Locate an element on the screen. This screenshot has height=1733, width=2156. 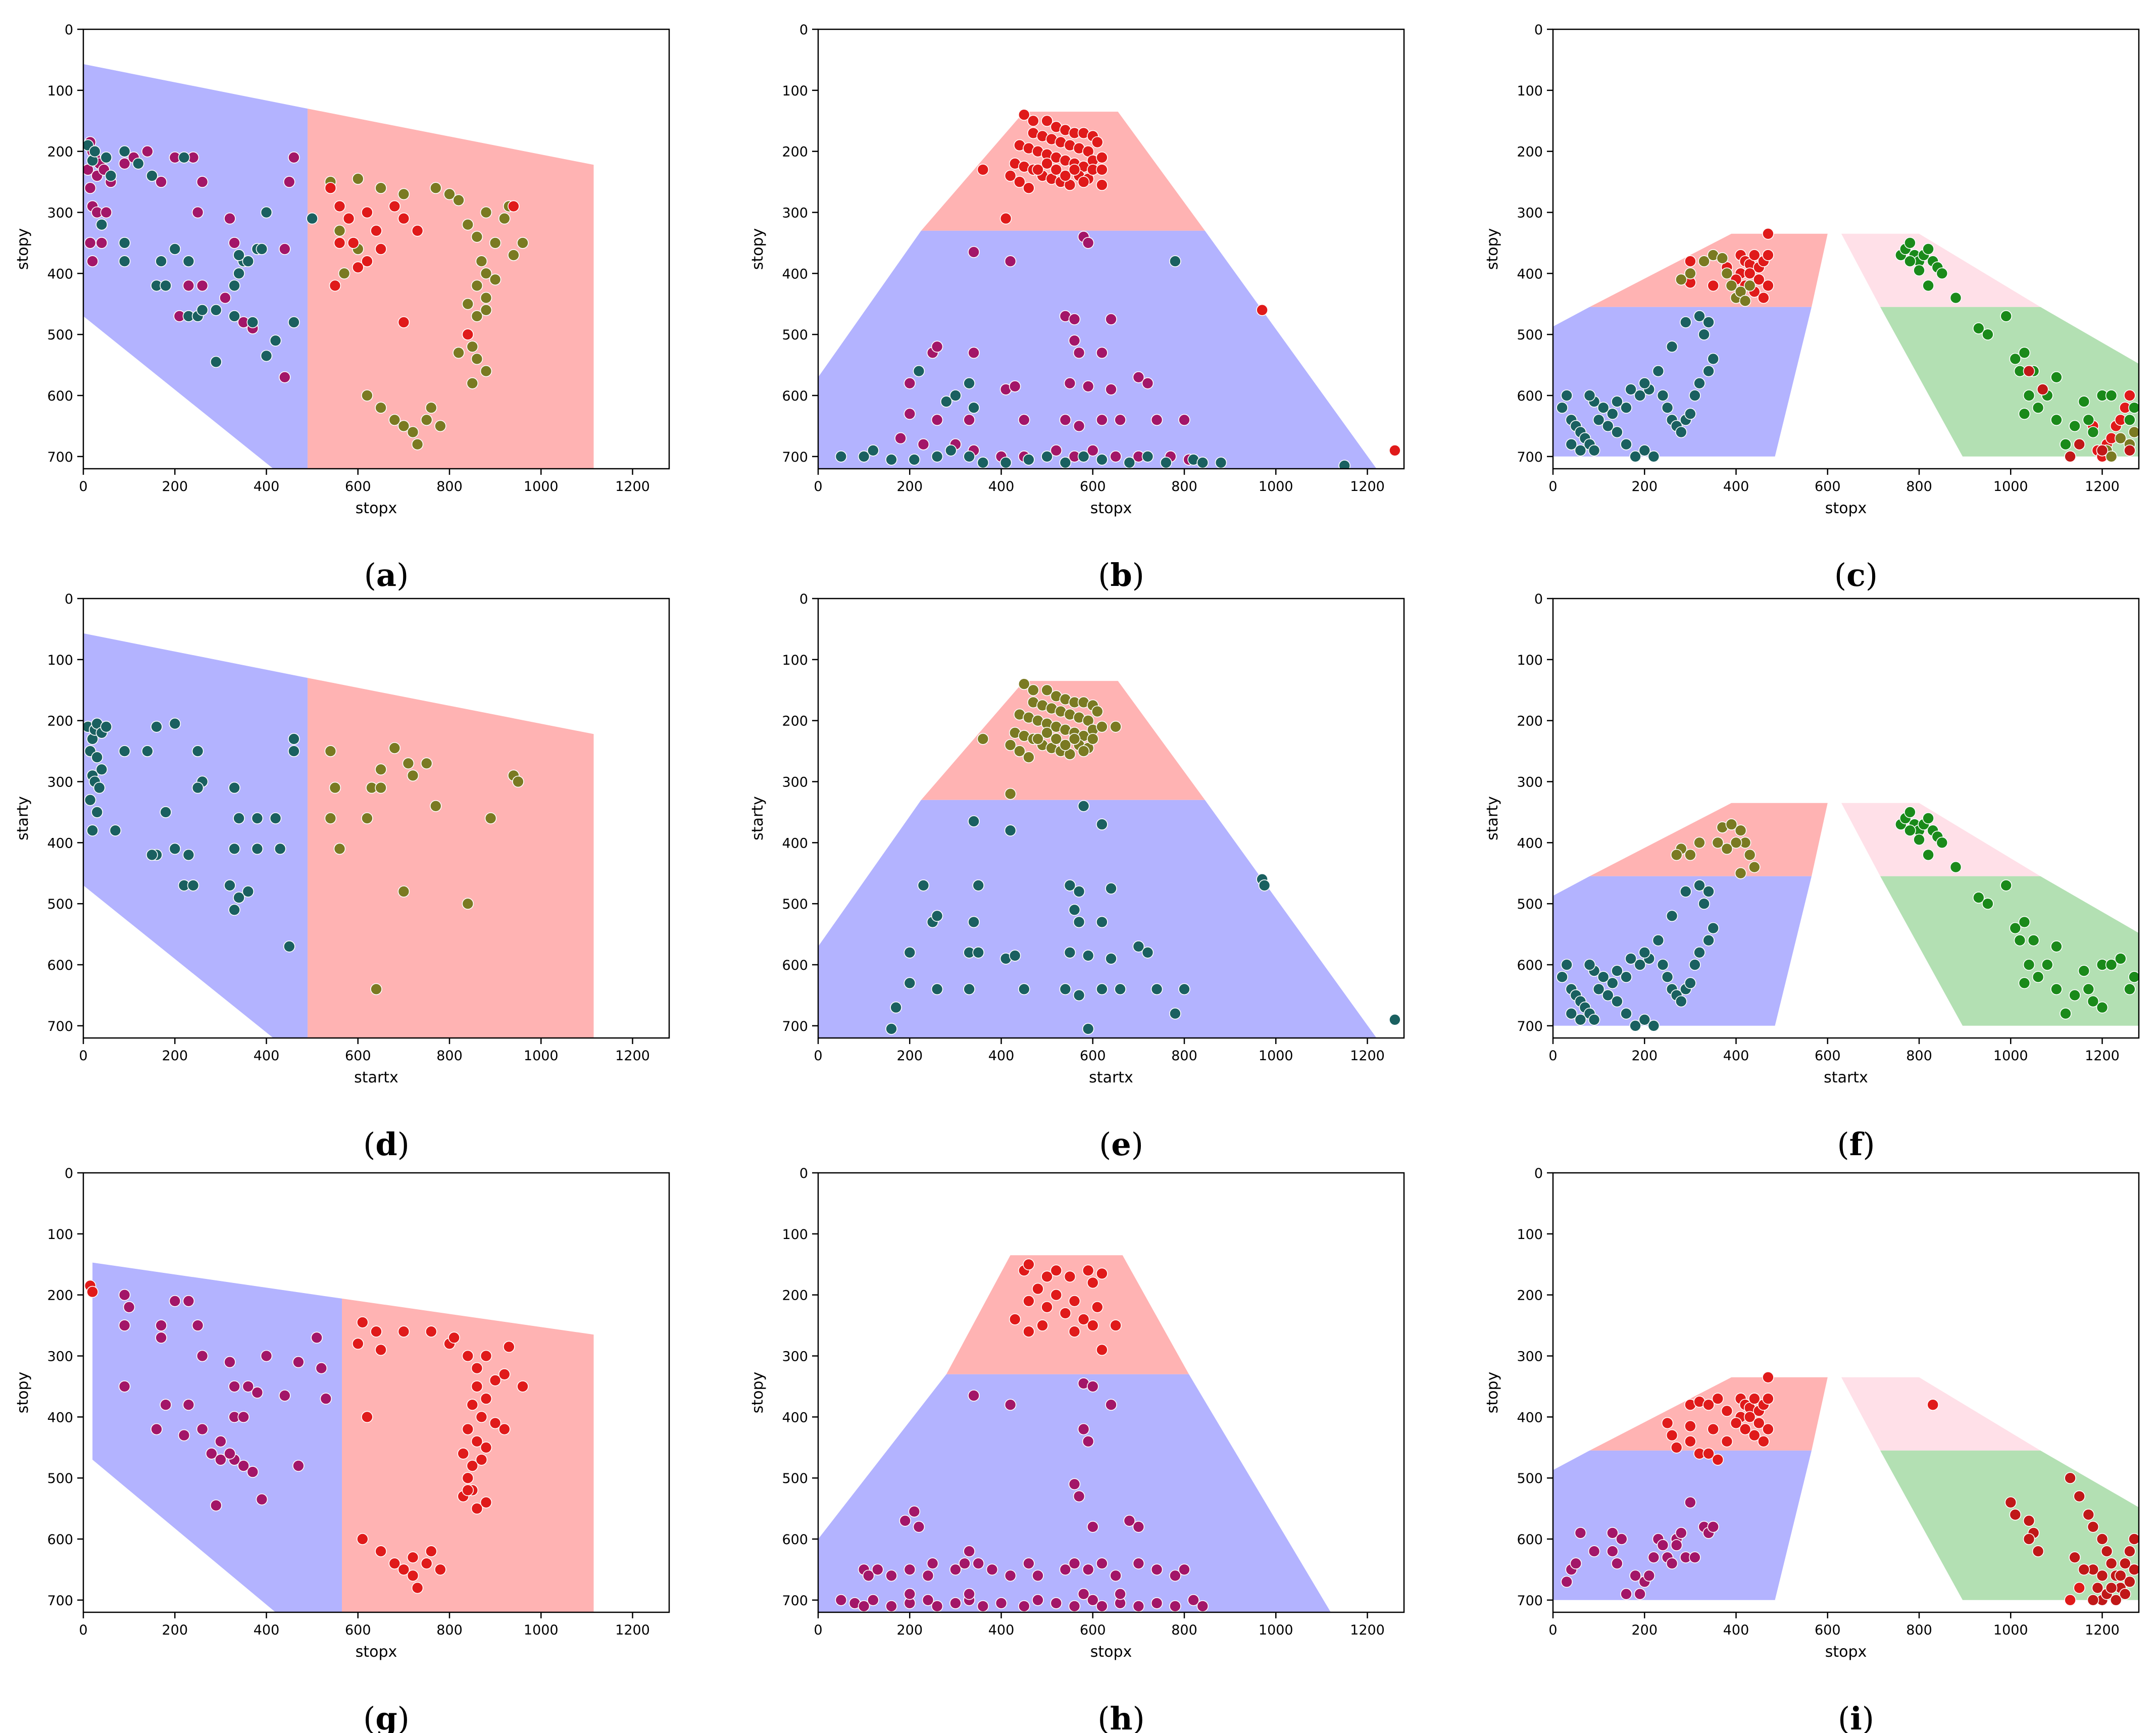
region-pink is located at coordinates (1941, 1414).